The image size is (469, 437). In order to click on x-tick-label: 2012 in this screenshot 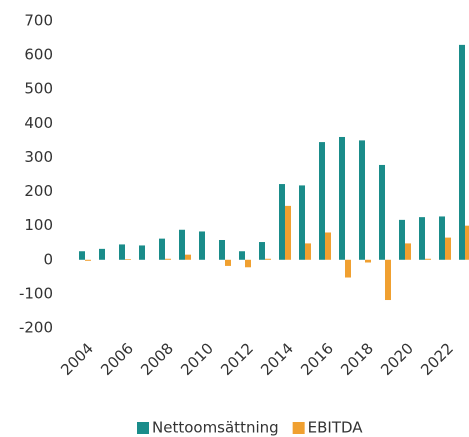, I will do `click(237, 359)`.